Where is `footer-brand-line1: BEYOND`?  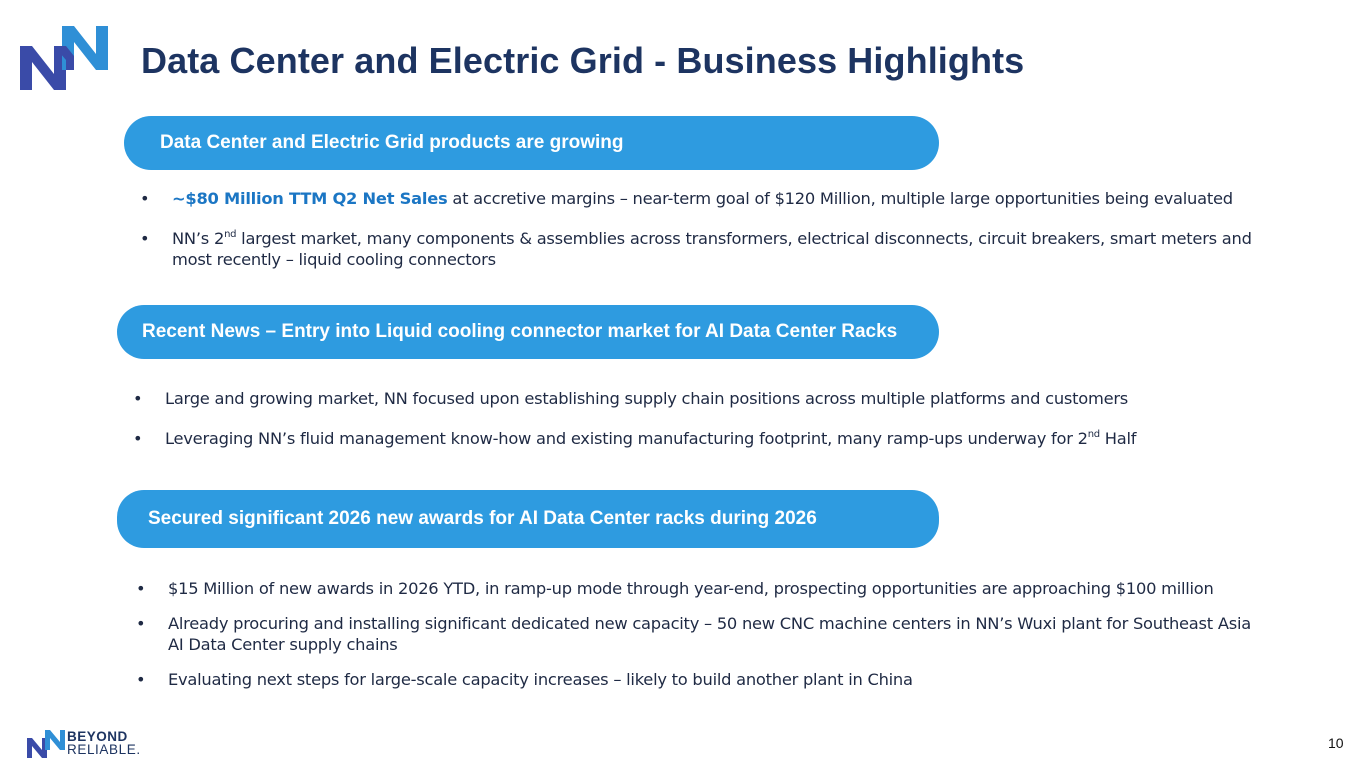
footer-brand-line1: BEYOND is located at coordinates (97, 736).